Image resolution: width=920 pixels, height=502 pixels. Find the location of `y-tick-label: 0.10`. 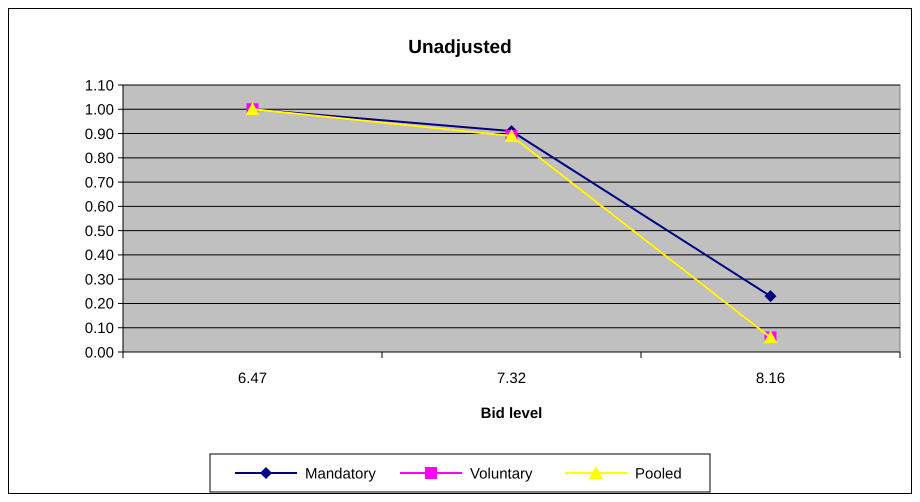

y-tick-label: 0.10 is located at coordinates (99, 328).